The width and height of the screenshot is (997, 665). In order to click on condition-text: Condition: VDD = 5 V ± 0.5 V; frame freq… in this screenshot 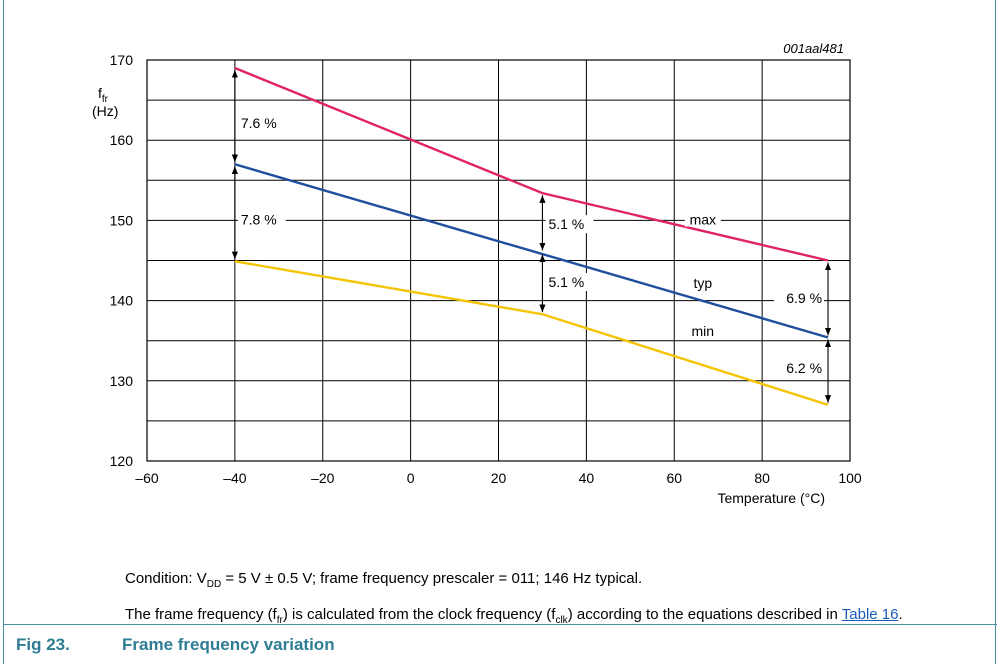, I will do `click(384, 580)`.